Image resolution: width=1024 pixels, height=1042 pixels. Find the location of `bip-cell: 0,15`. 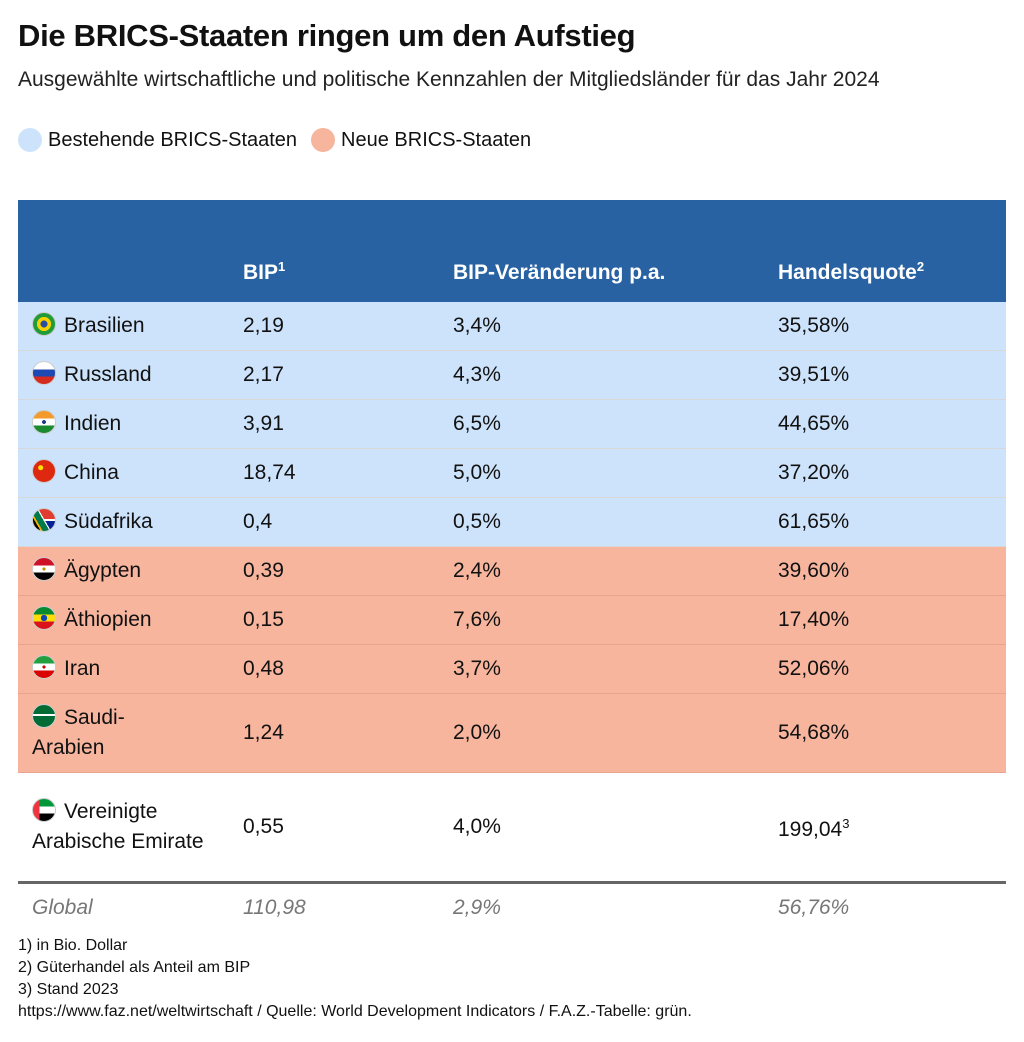

bip-cell: 0,15 is located at coordinates (348, 620).